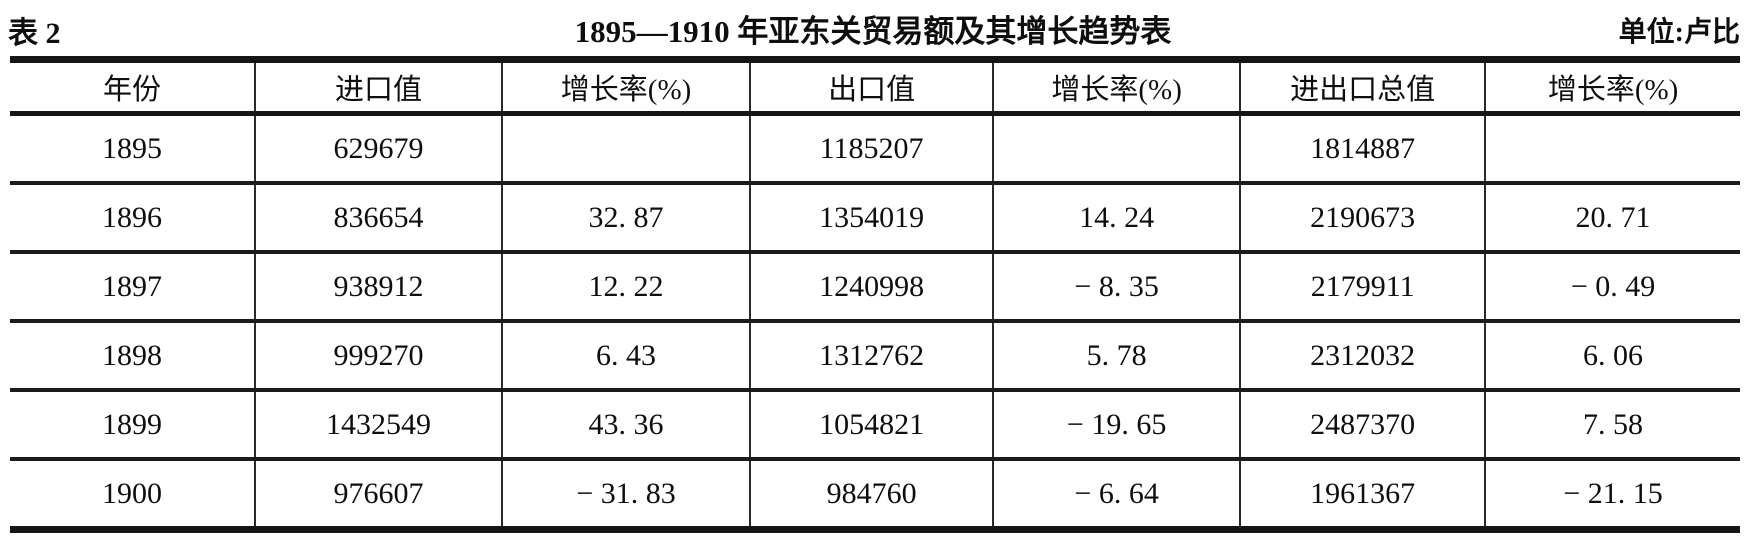  Describe the element at coordinates (1362, 148) in the screenshot. I see `value-cell: 1814887` at that location.